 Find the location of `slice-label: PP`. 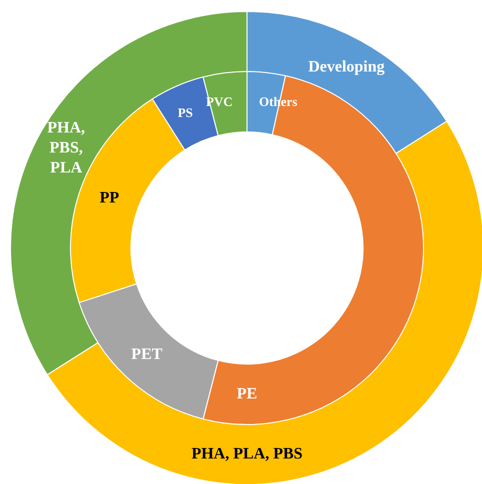

slice-label: PP is located at coordinates (110, 198).